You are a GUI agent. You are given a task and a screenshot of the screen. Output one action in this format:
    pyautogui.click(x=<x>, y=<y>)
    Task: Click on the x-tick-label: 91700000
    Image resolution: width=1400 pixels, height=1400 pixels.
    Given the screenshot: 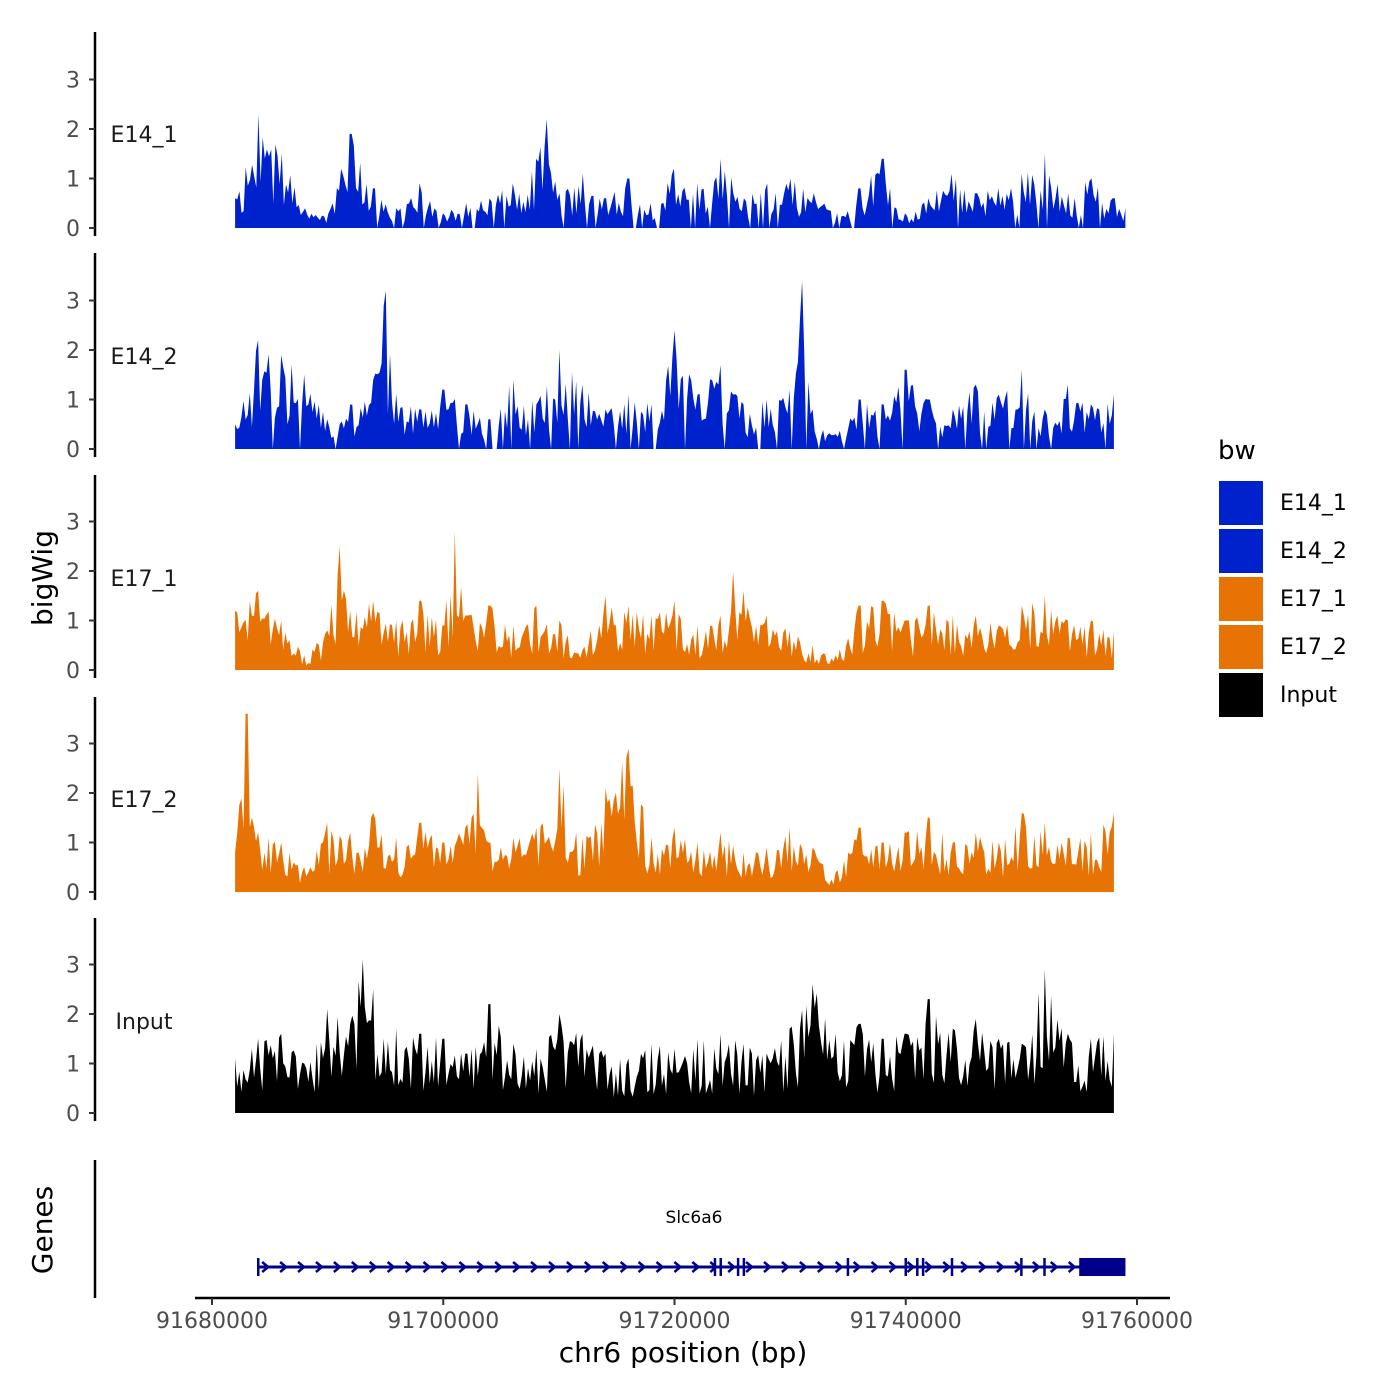 What is the action you would take?
    pyautogui.click(x=443, y=1321)
    